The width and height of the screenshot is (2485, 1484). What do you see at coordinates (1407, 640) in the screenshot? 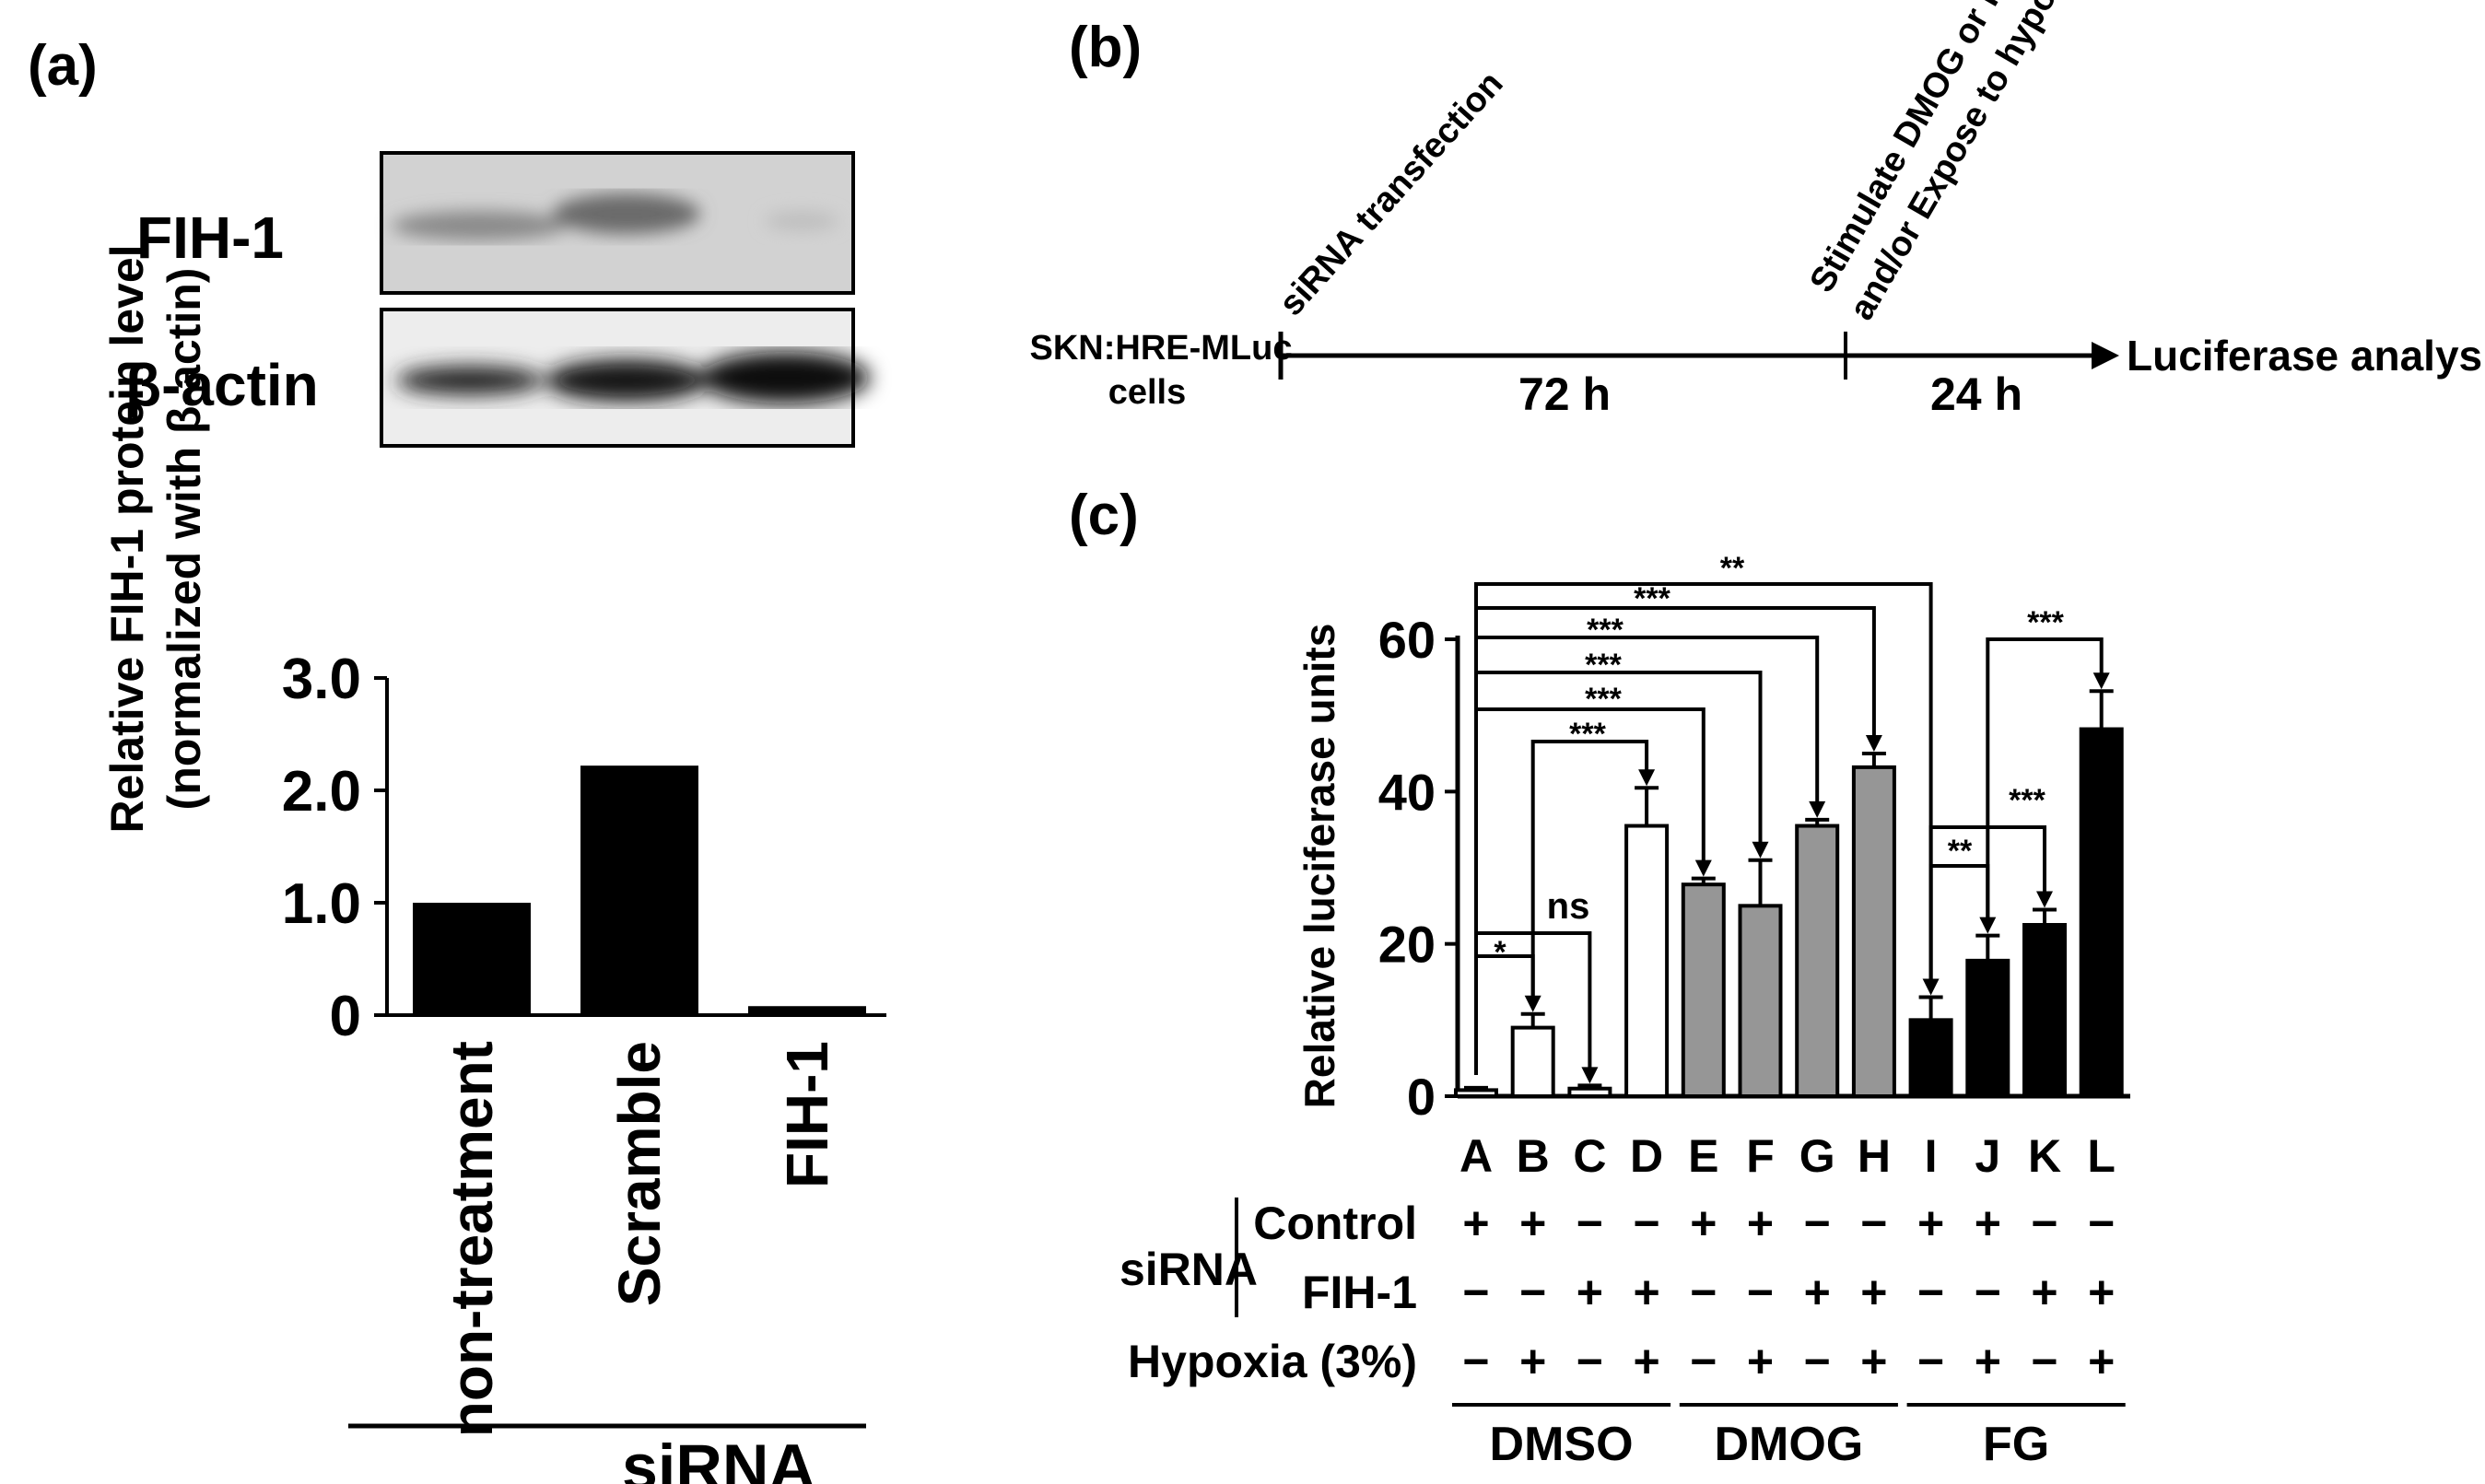
I see `chart-c-ytick-label: 60` at bounding box center [1407, 640].